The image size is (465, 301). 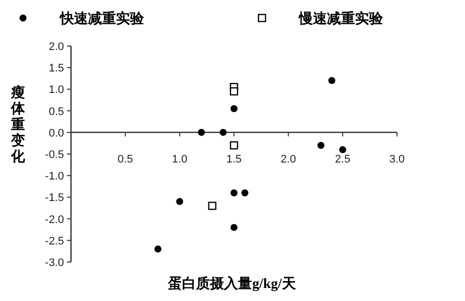 What do you see at coordinates (341, 18) in the screenshot?
I see `legend-label: 慢速减重实验` at bounding box center [341, 18].